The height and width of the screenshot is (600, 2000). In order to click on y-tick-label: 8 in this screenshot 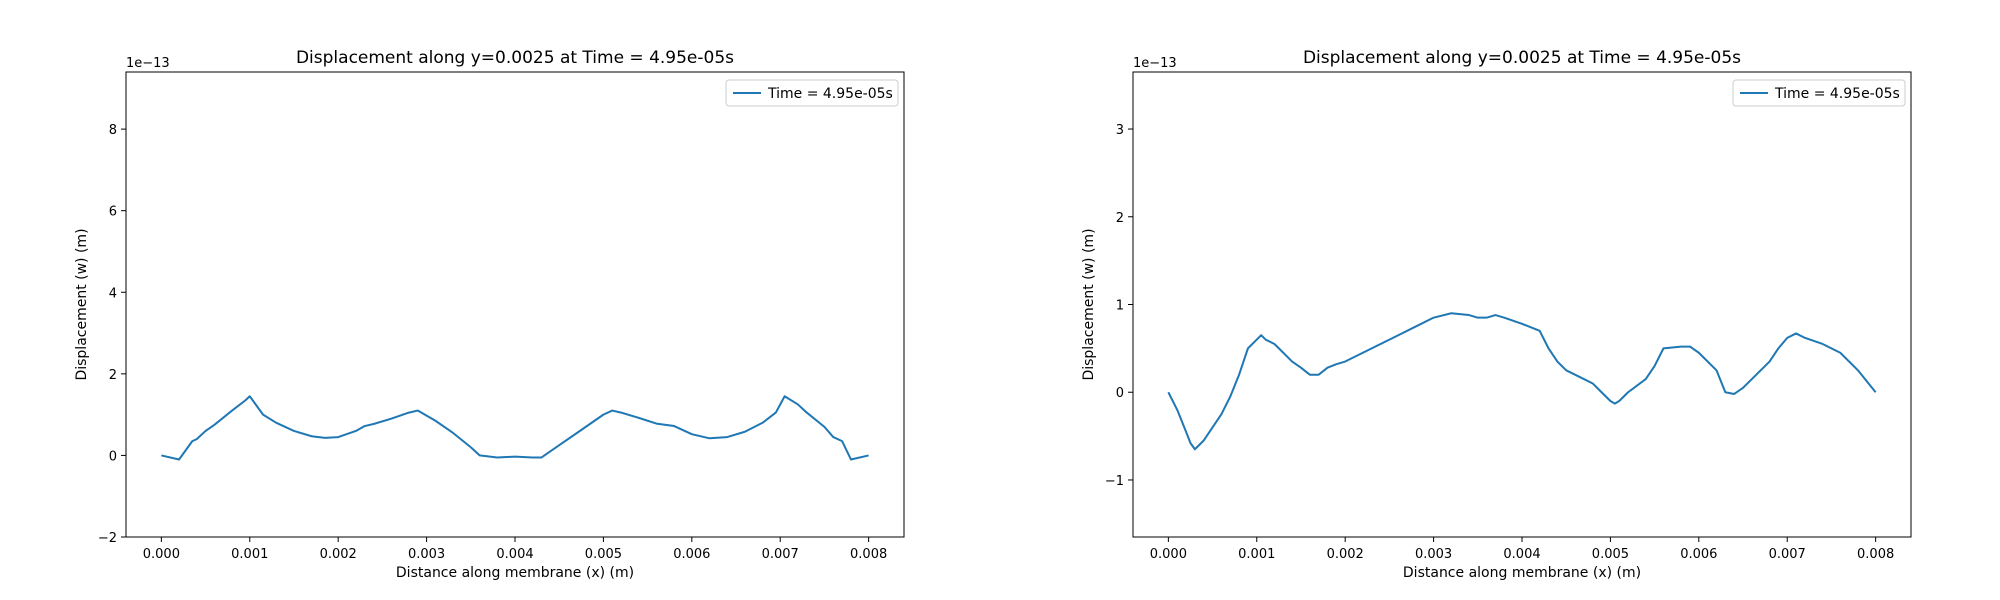, I will do `click(113, 130)`.